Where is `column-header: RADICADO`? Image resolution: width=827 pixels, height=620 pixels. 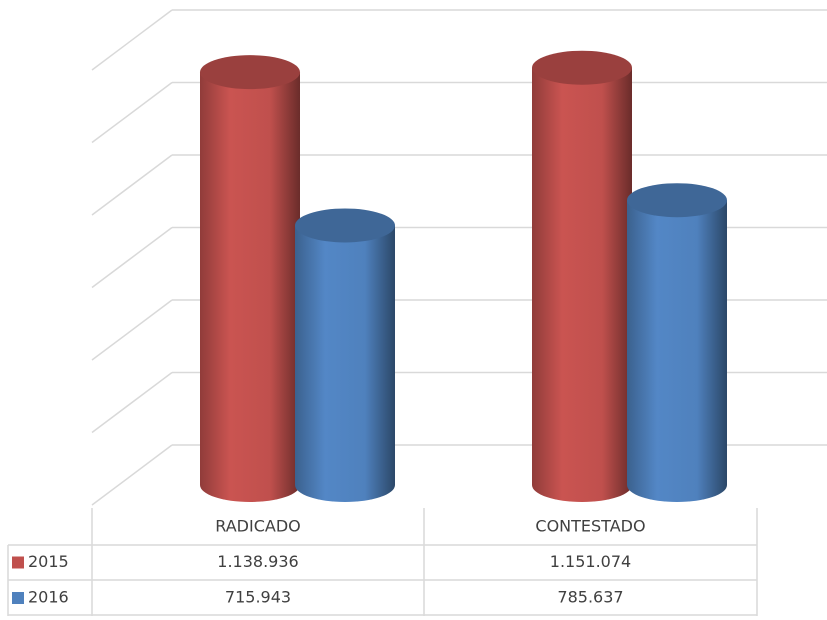
column-header: RADICADO is located at coordinates (257, 526).